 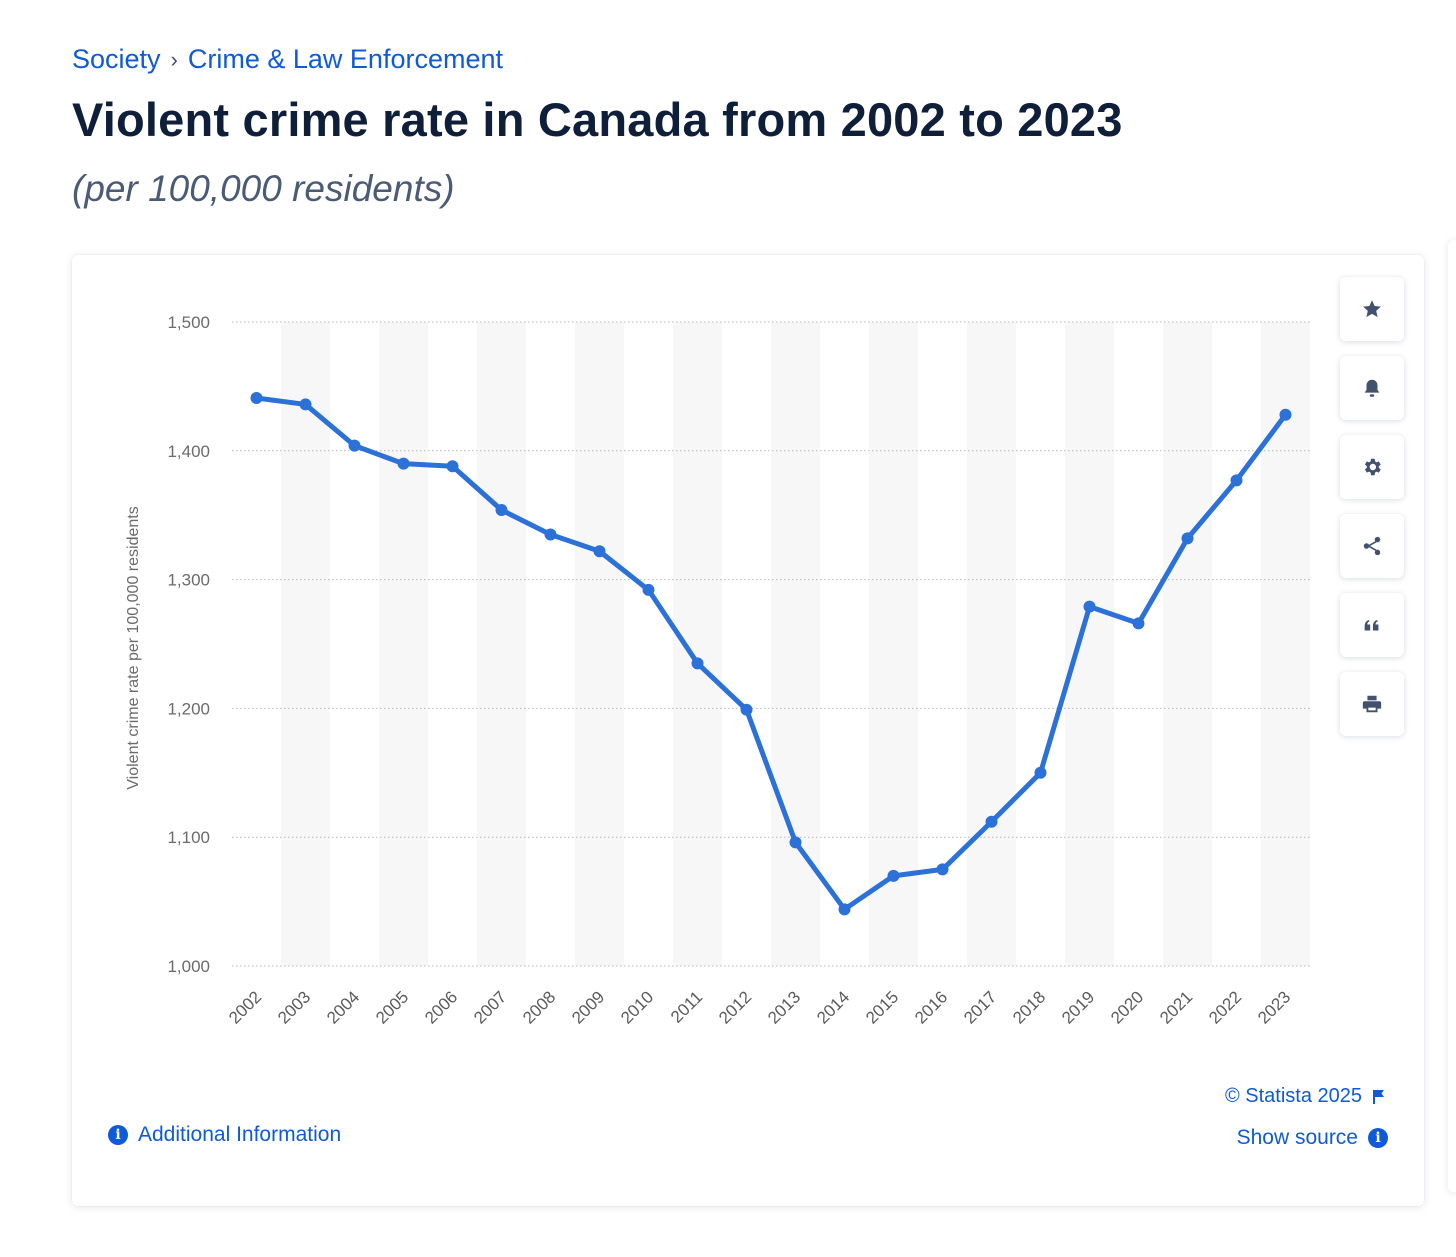 I want to click on print-button, so click(x=1372, y=704).